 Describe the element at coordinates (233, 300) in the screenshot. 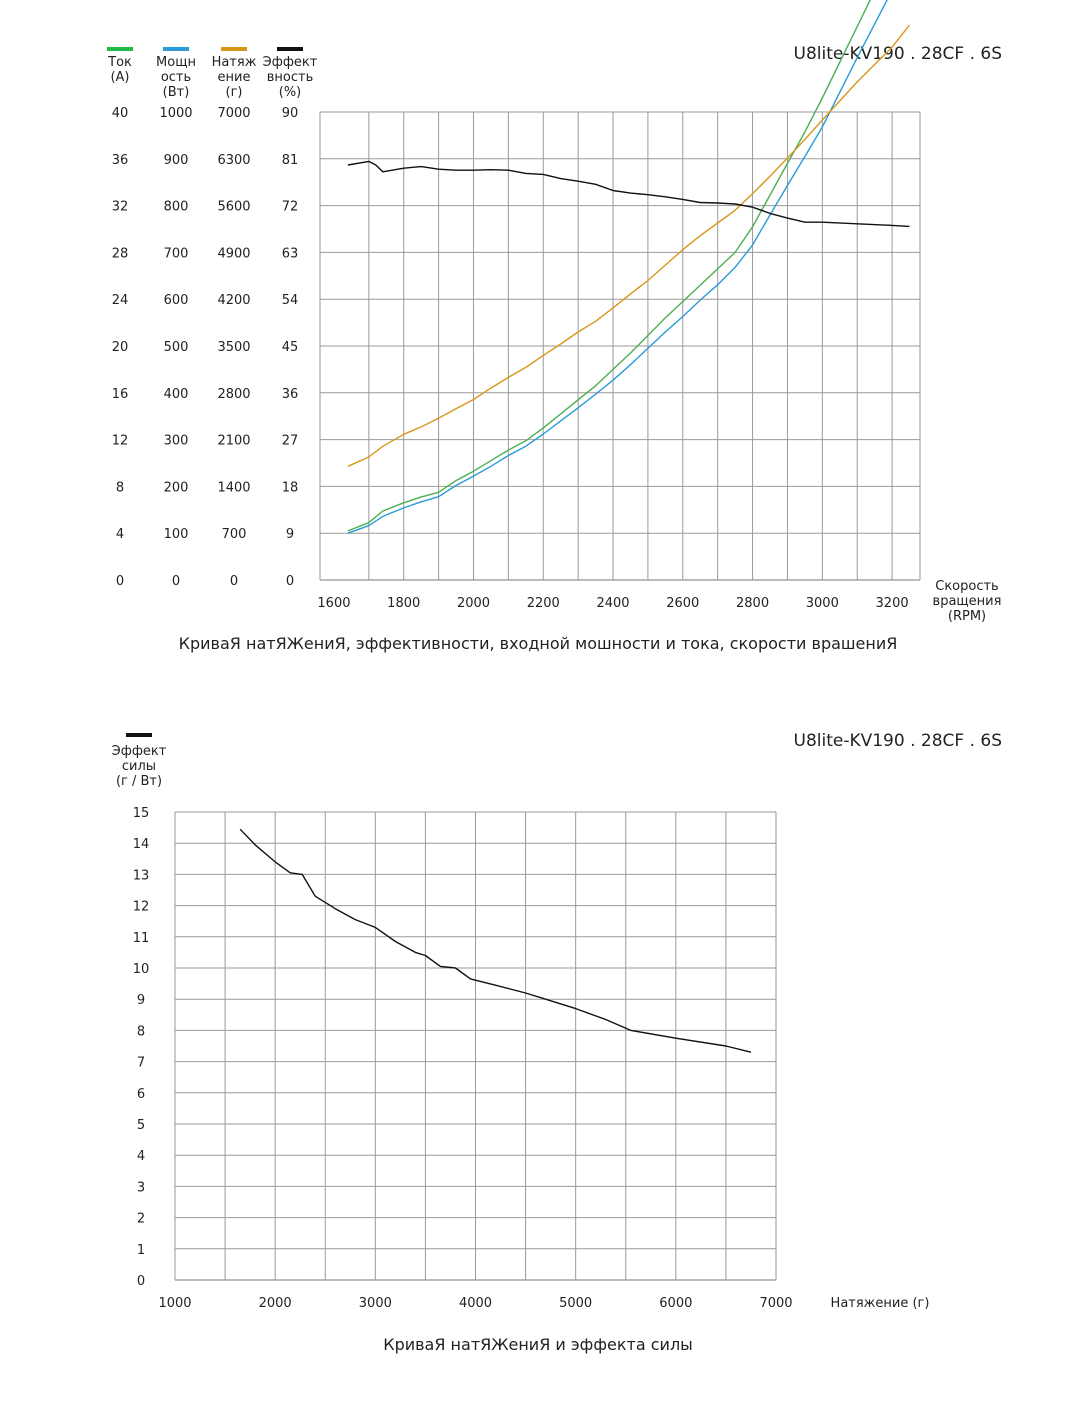

I see `y-tick-label: 4200` at that location.